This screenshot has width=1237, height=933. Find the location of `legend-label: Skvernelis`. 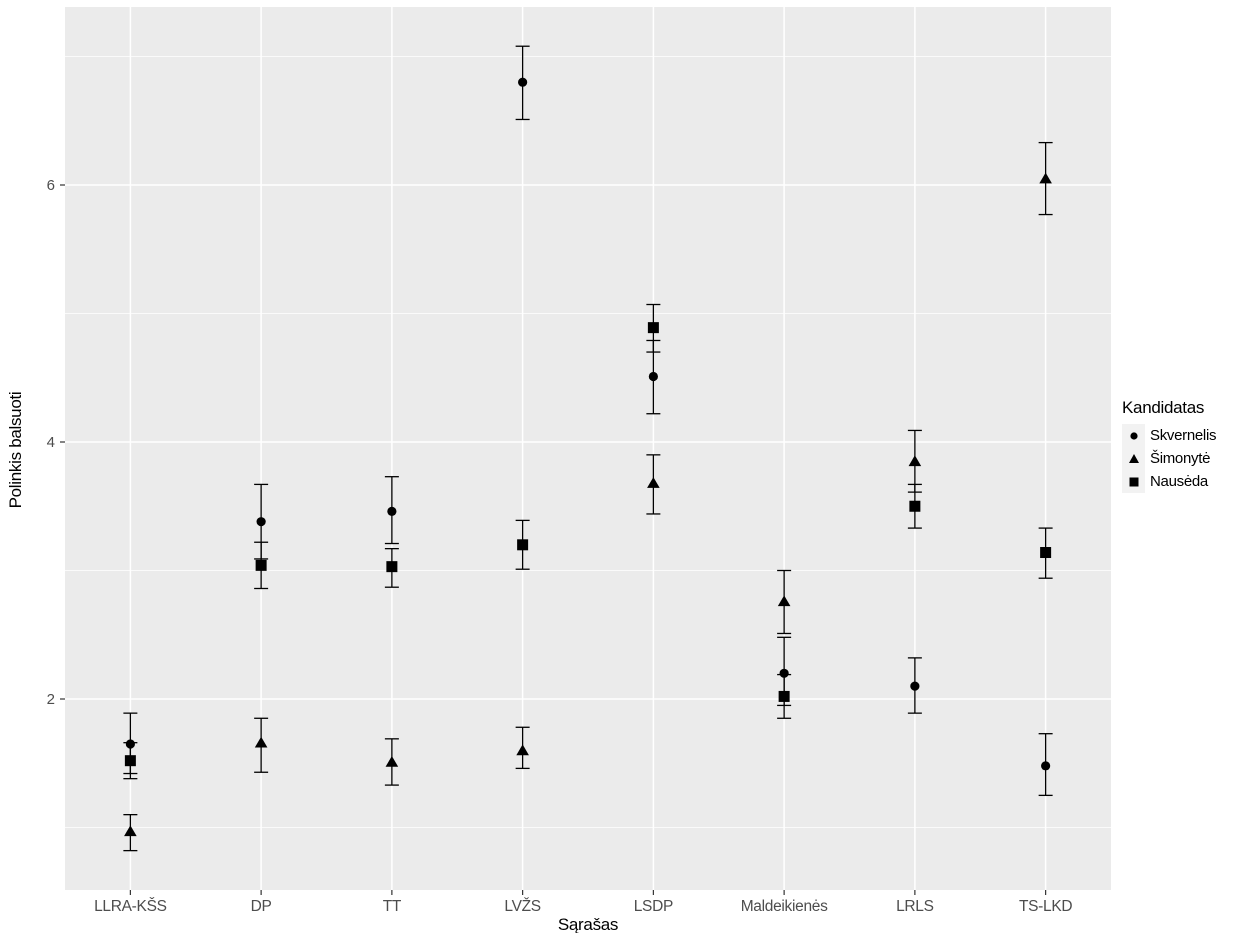

legend-label: Skvernelis is located at coordinates (1183, 435).